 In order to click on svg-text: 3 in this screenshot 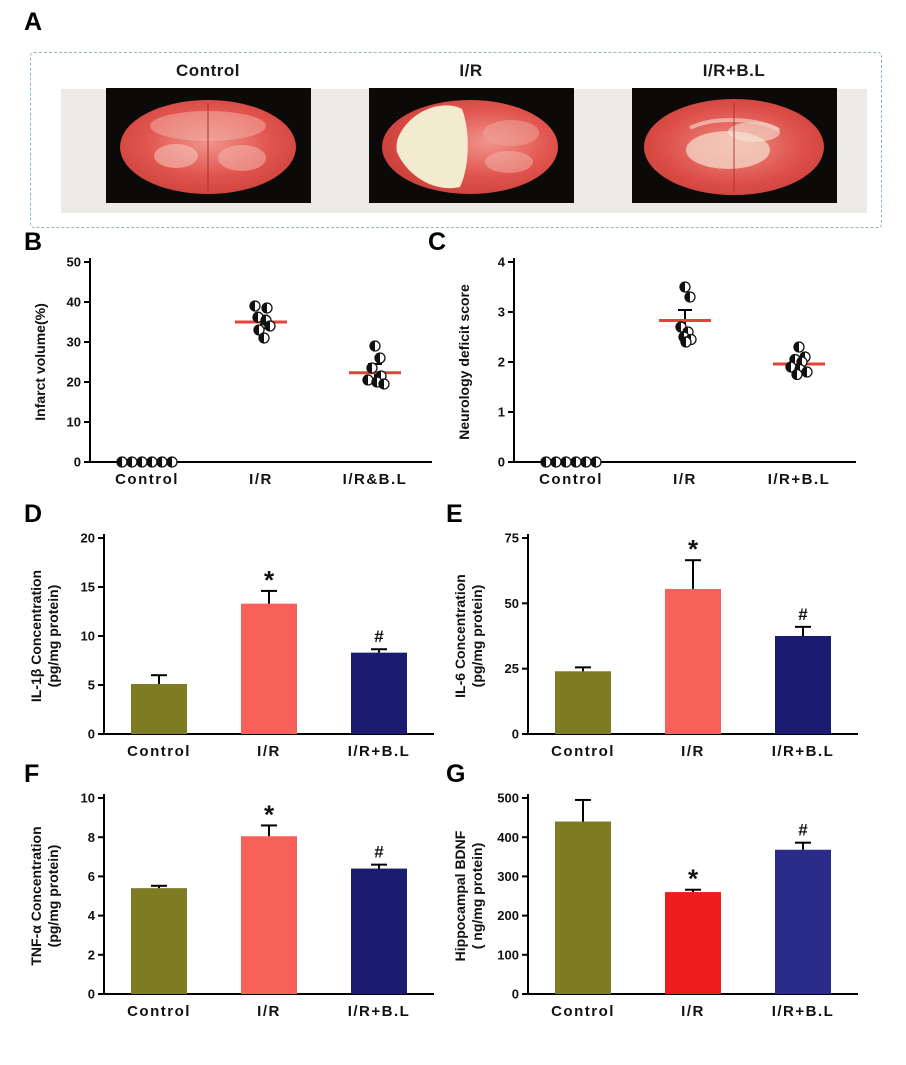, I will do `click(501, 312)`.